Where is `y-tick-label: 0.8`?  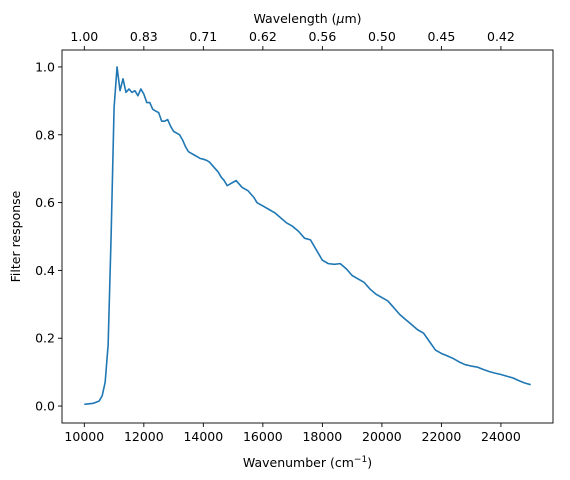
y-tick-label: 0.8 is located at coordinates (45, 134).